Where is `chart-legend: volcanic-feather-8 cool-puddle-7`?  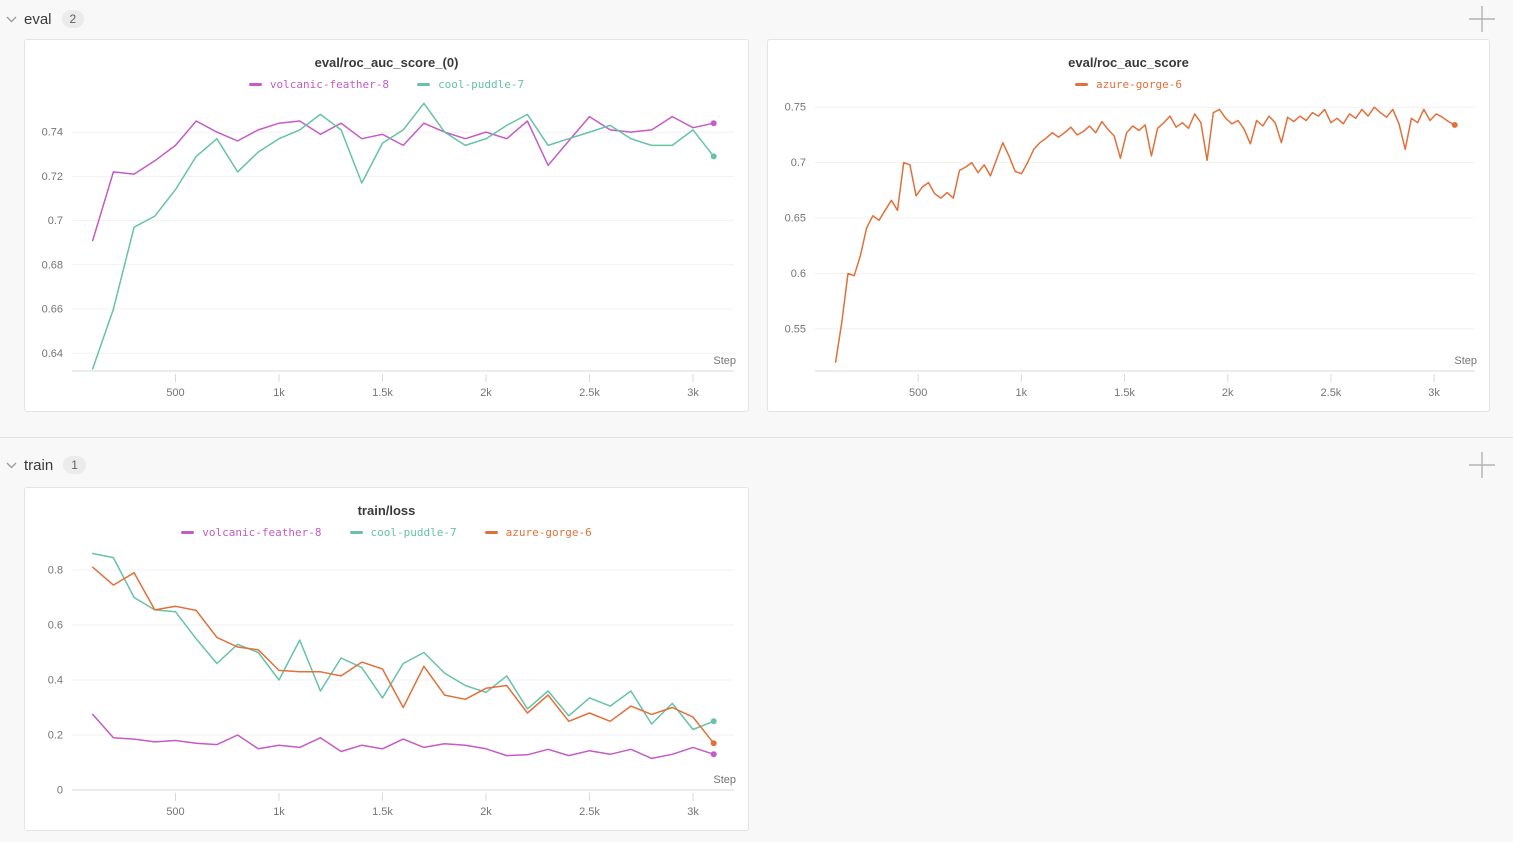 chart-legend: volcanic-feather-8 cool-puddle-7 is located at coordinates (386, 84).